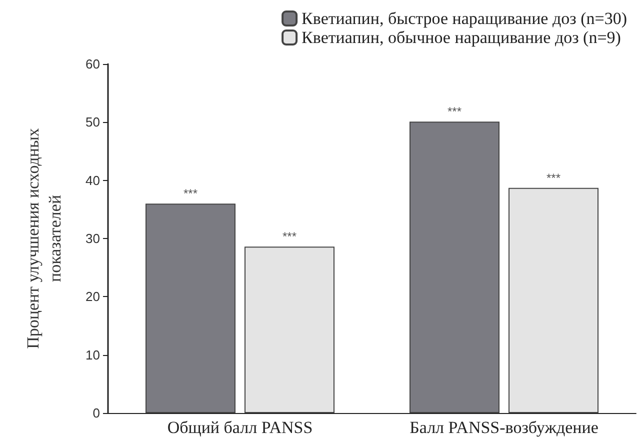 Image resolution: width=642 pixels, height=439 pixels. What do you see at coordinates (93, 354) in the screenshot?
I see `y-tick-label: 10` at bounding box center [93, 354].